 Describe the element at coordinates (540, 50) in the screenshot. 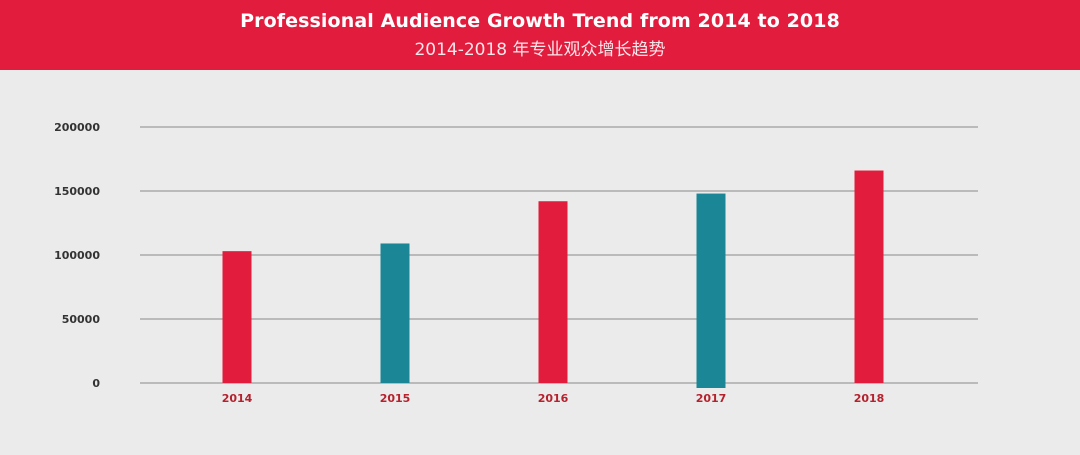

I see `chart-subtitle: 2014-2018 年专业观众增长趋势` at that location.